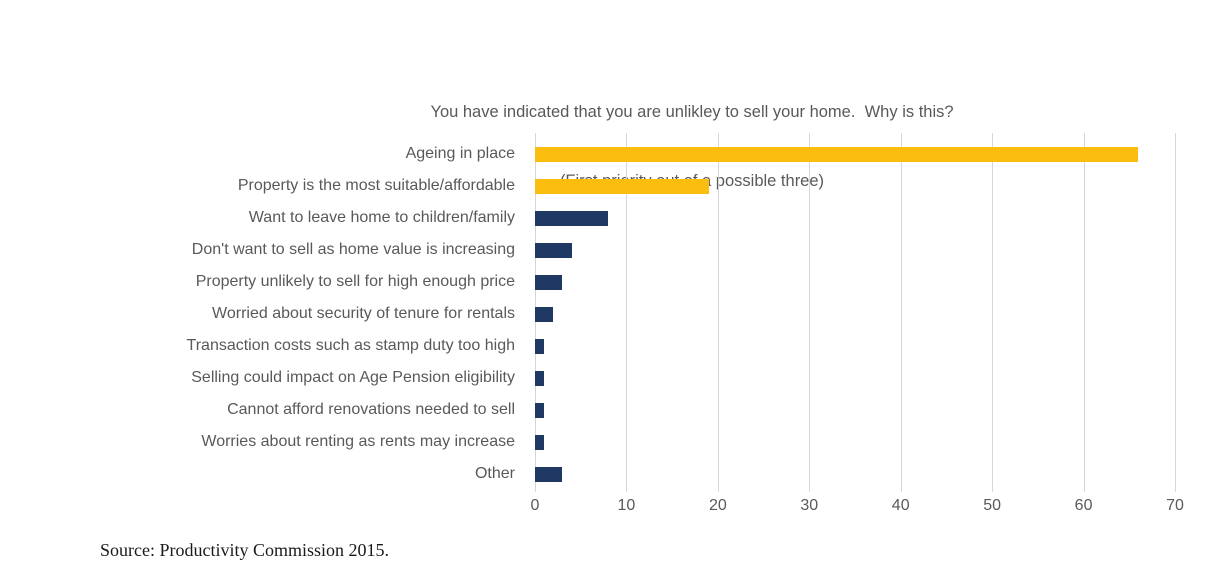 The height and width of the screenshot is (584, 1224). Describe the element at coordinates (460, 153) in the screenshot. I see `category-label: Ageing in place` at that location.